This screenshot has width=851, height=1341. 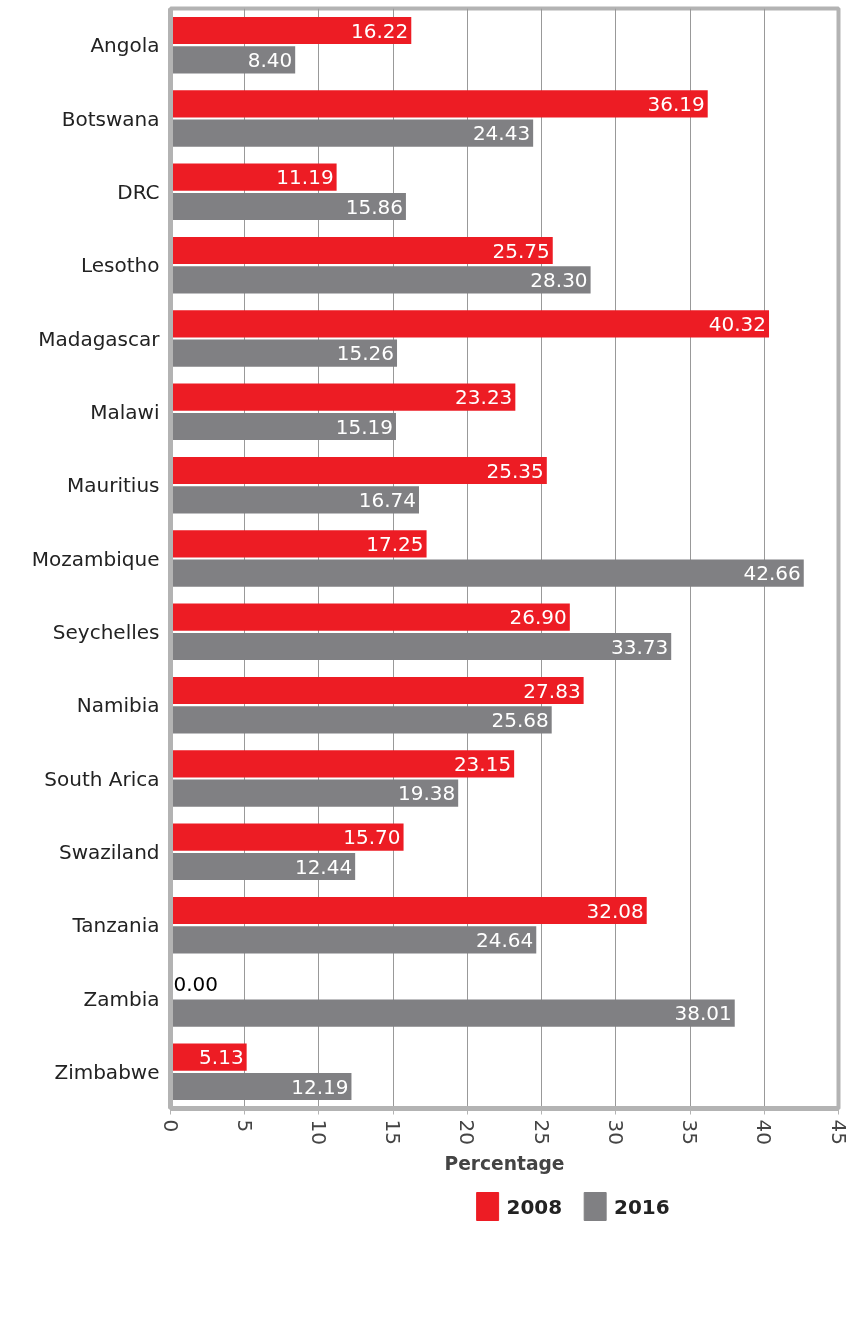 What do you see at coordinates (196, 983) in the screenshot?
I see `data-label: 0.00` at bounding box center [196, 983].